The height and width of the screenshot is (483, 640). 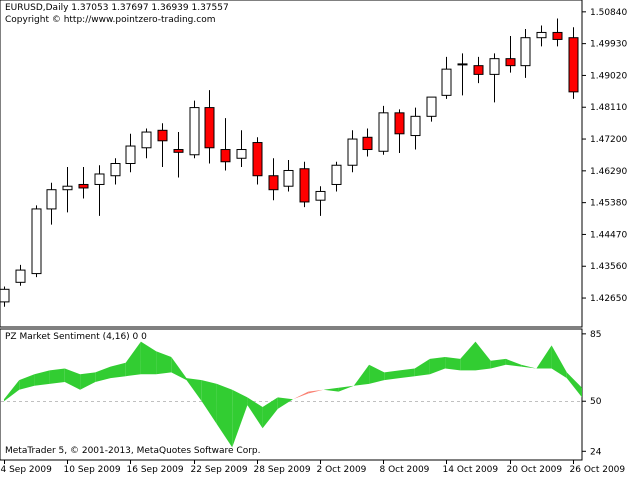 What do you see at coordinates (471, 470) in the screenshot?
I see `time-tick-label: 14 Oct 2009` at bounding box center [471, 470].